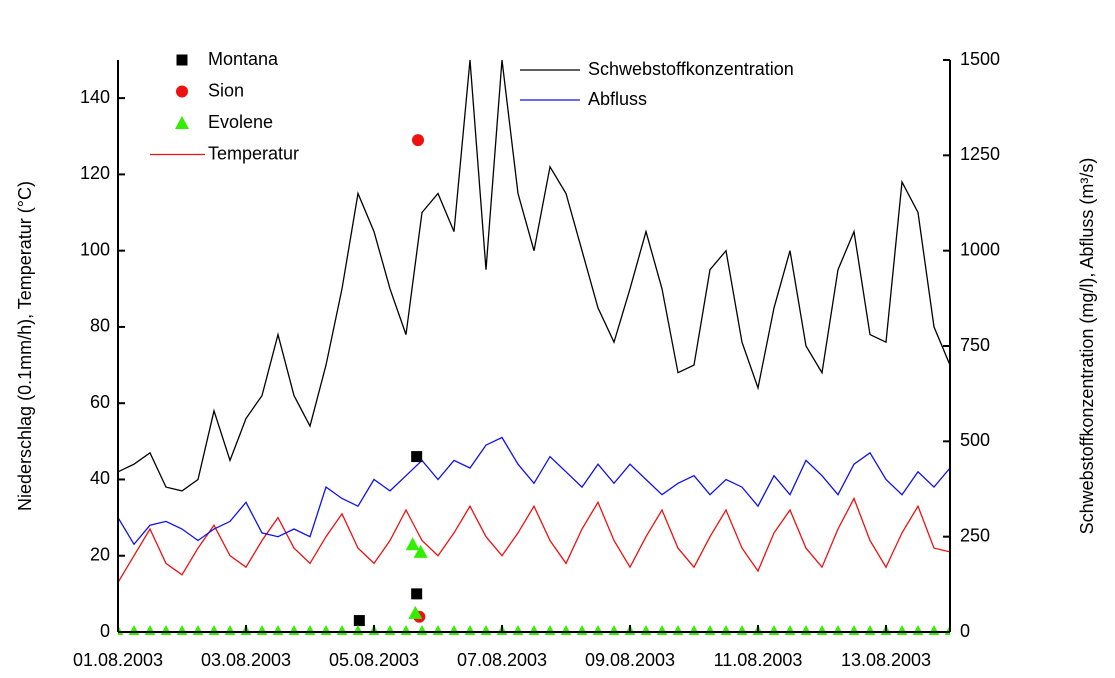  Describe the element at coordinates (226, 90) in the screenshot. I see `legend-label: Sion` at that location.